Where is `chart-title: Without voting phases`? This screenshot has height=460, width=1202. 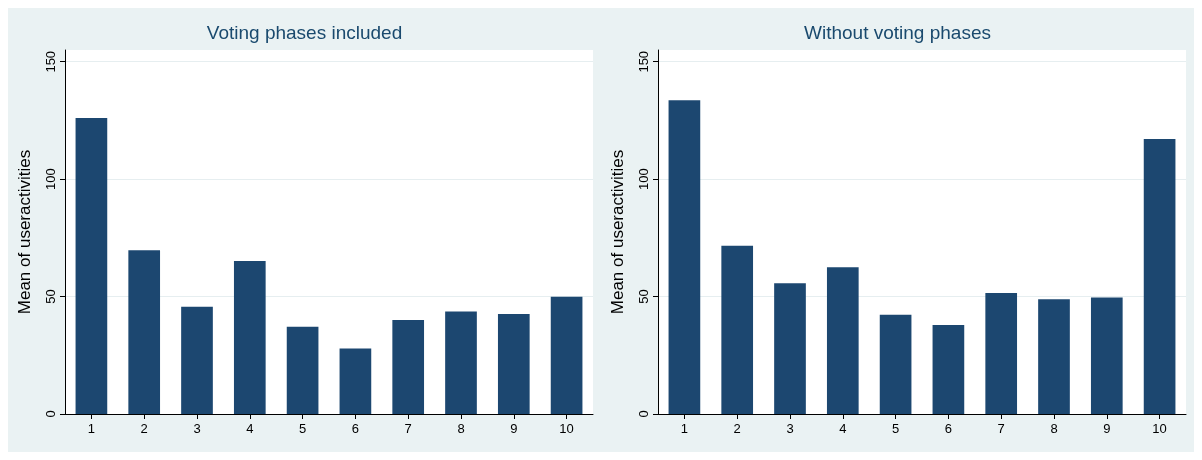 chart-title: Without voting phases is located at coordinates (897, 32).